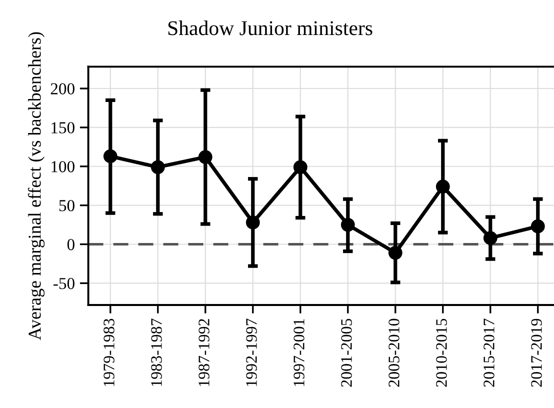 This screenshot has width=554, height=408. I want to click on x-tick-label: 1979-1983, so click(109, 352).